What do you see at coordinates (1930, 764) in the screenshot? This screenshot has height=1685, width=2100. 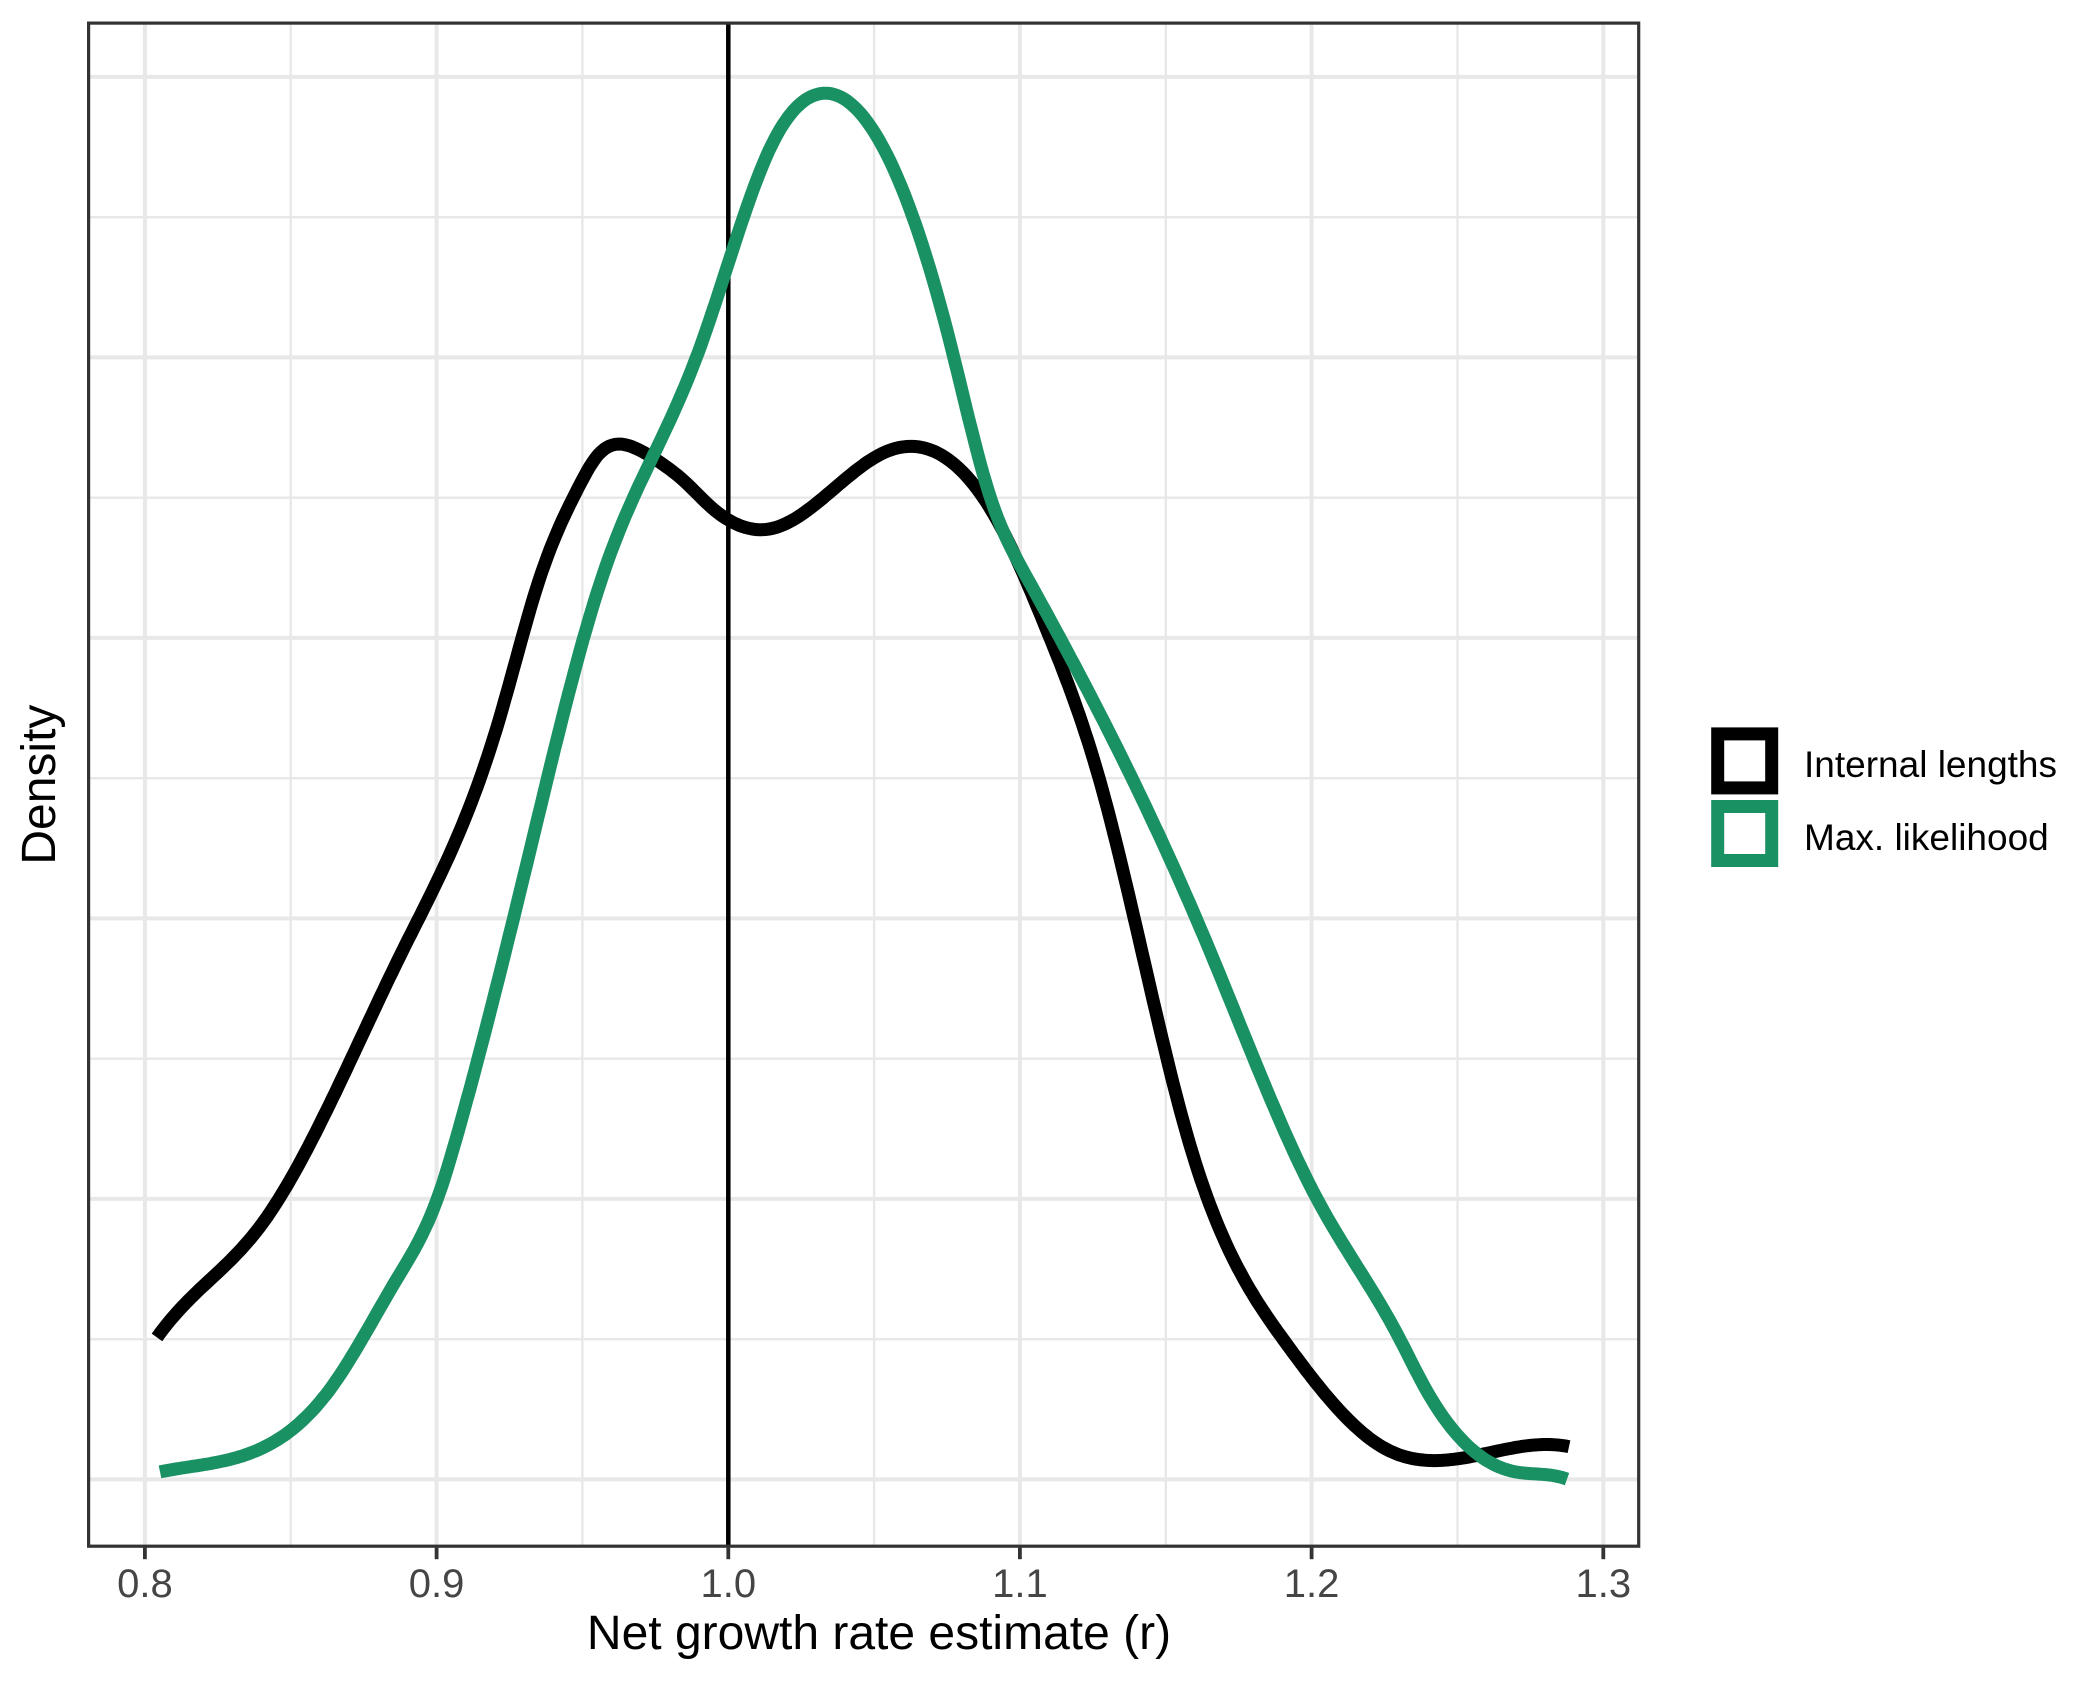 I see `svg-text: Internal lengths` at bounding box center [1930, 764].